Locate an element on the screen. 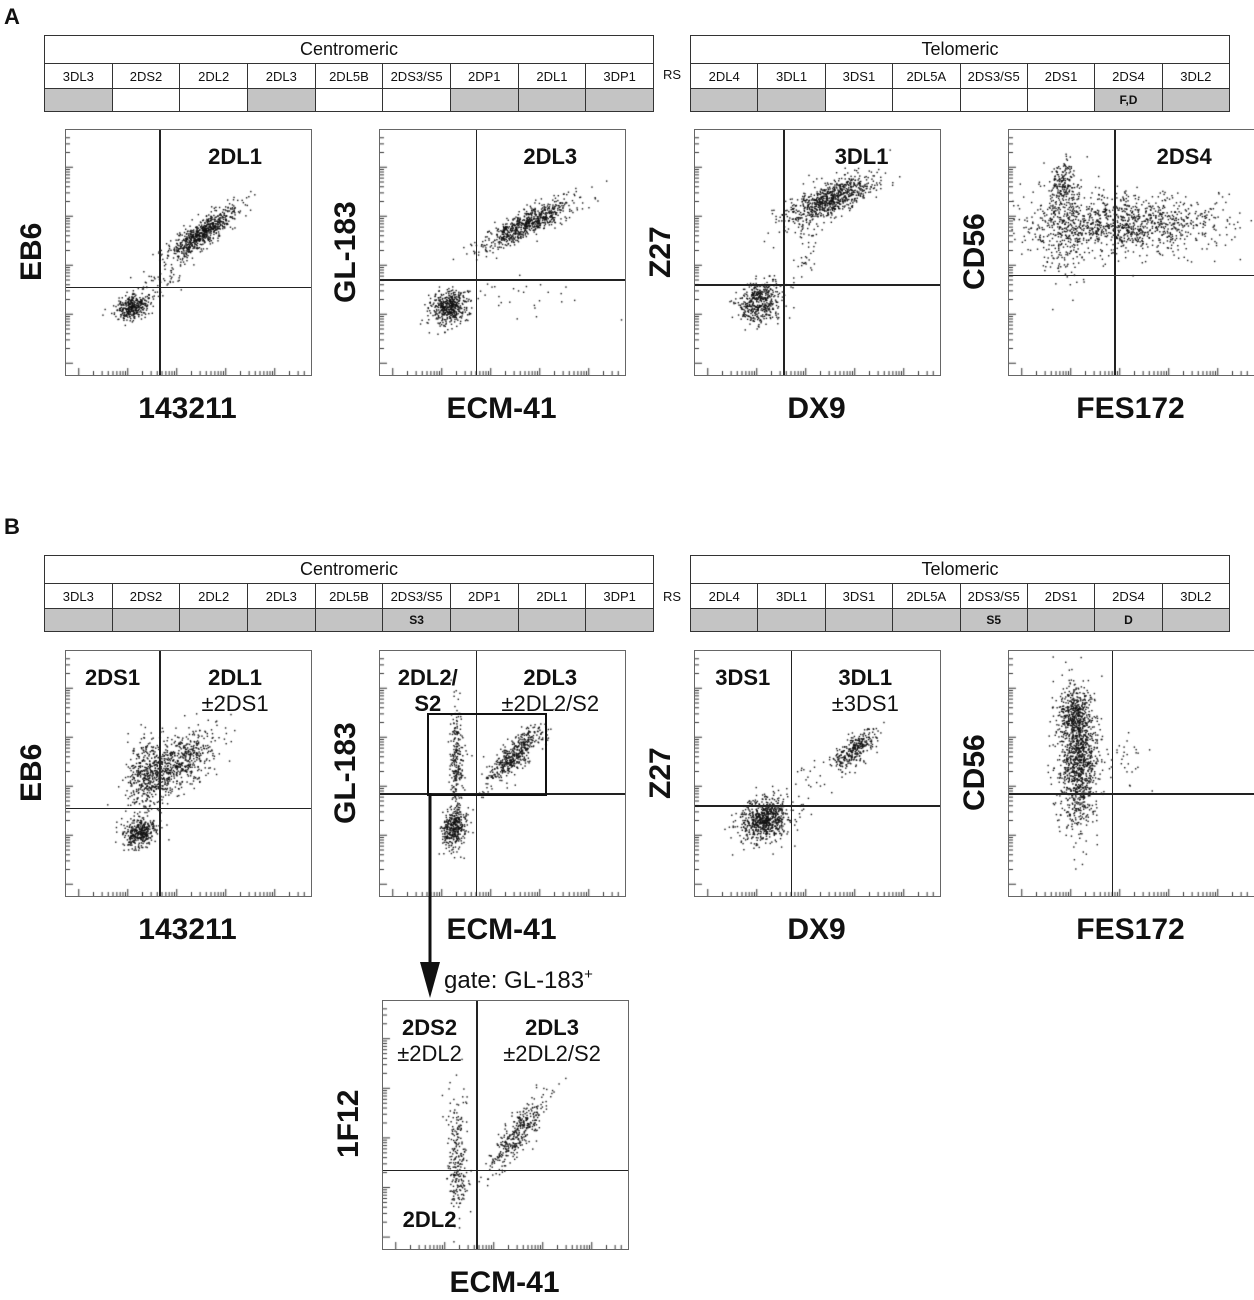  population-label: 2DS4 is located at coordinates (1184, 157).